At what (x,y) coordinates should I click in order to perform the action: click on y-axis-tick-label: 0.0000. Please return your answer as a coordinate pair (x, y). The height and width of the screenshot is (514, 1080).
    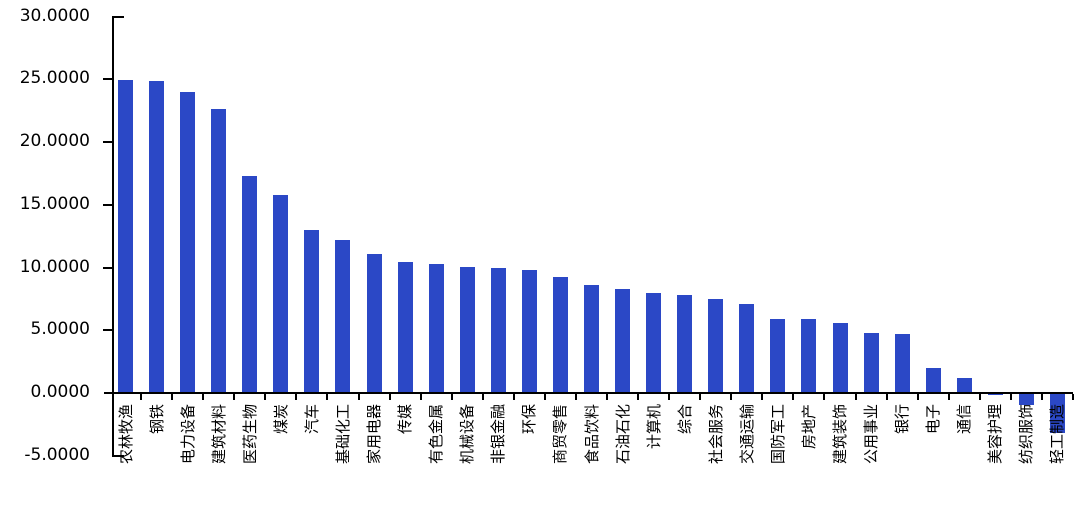
    Looking at the image, I should click on (60, 392).